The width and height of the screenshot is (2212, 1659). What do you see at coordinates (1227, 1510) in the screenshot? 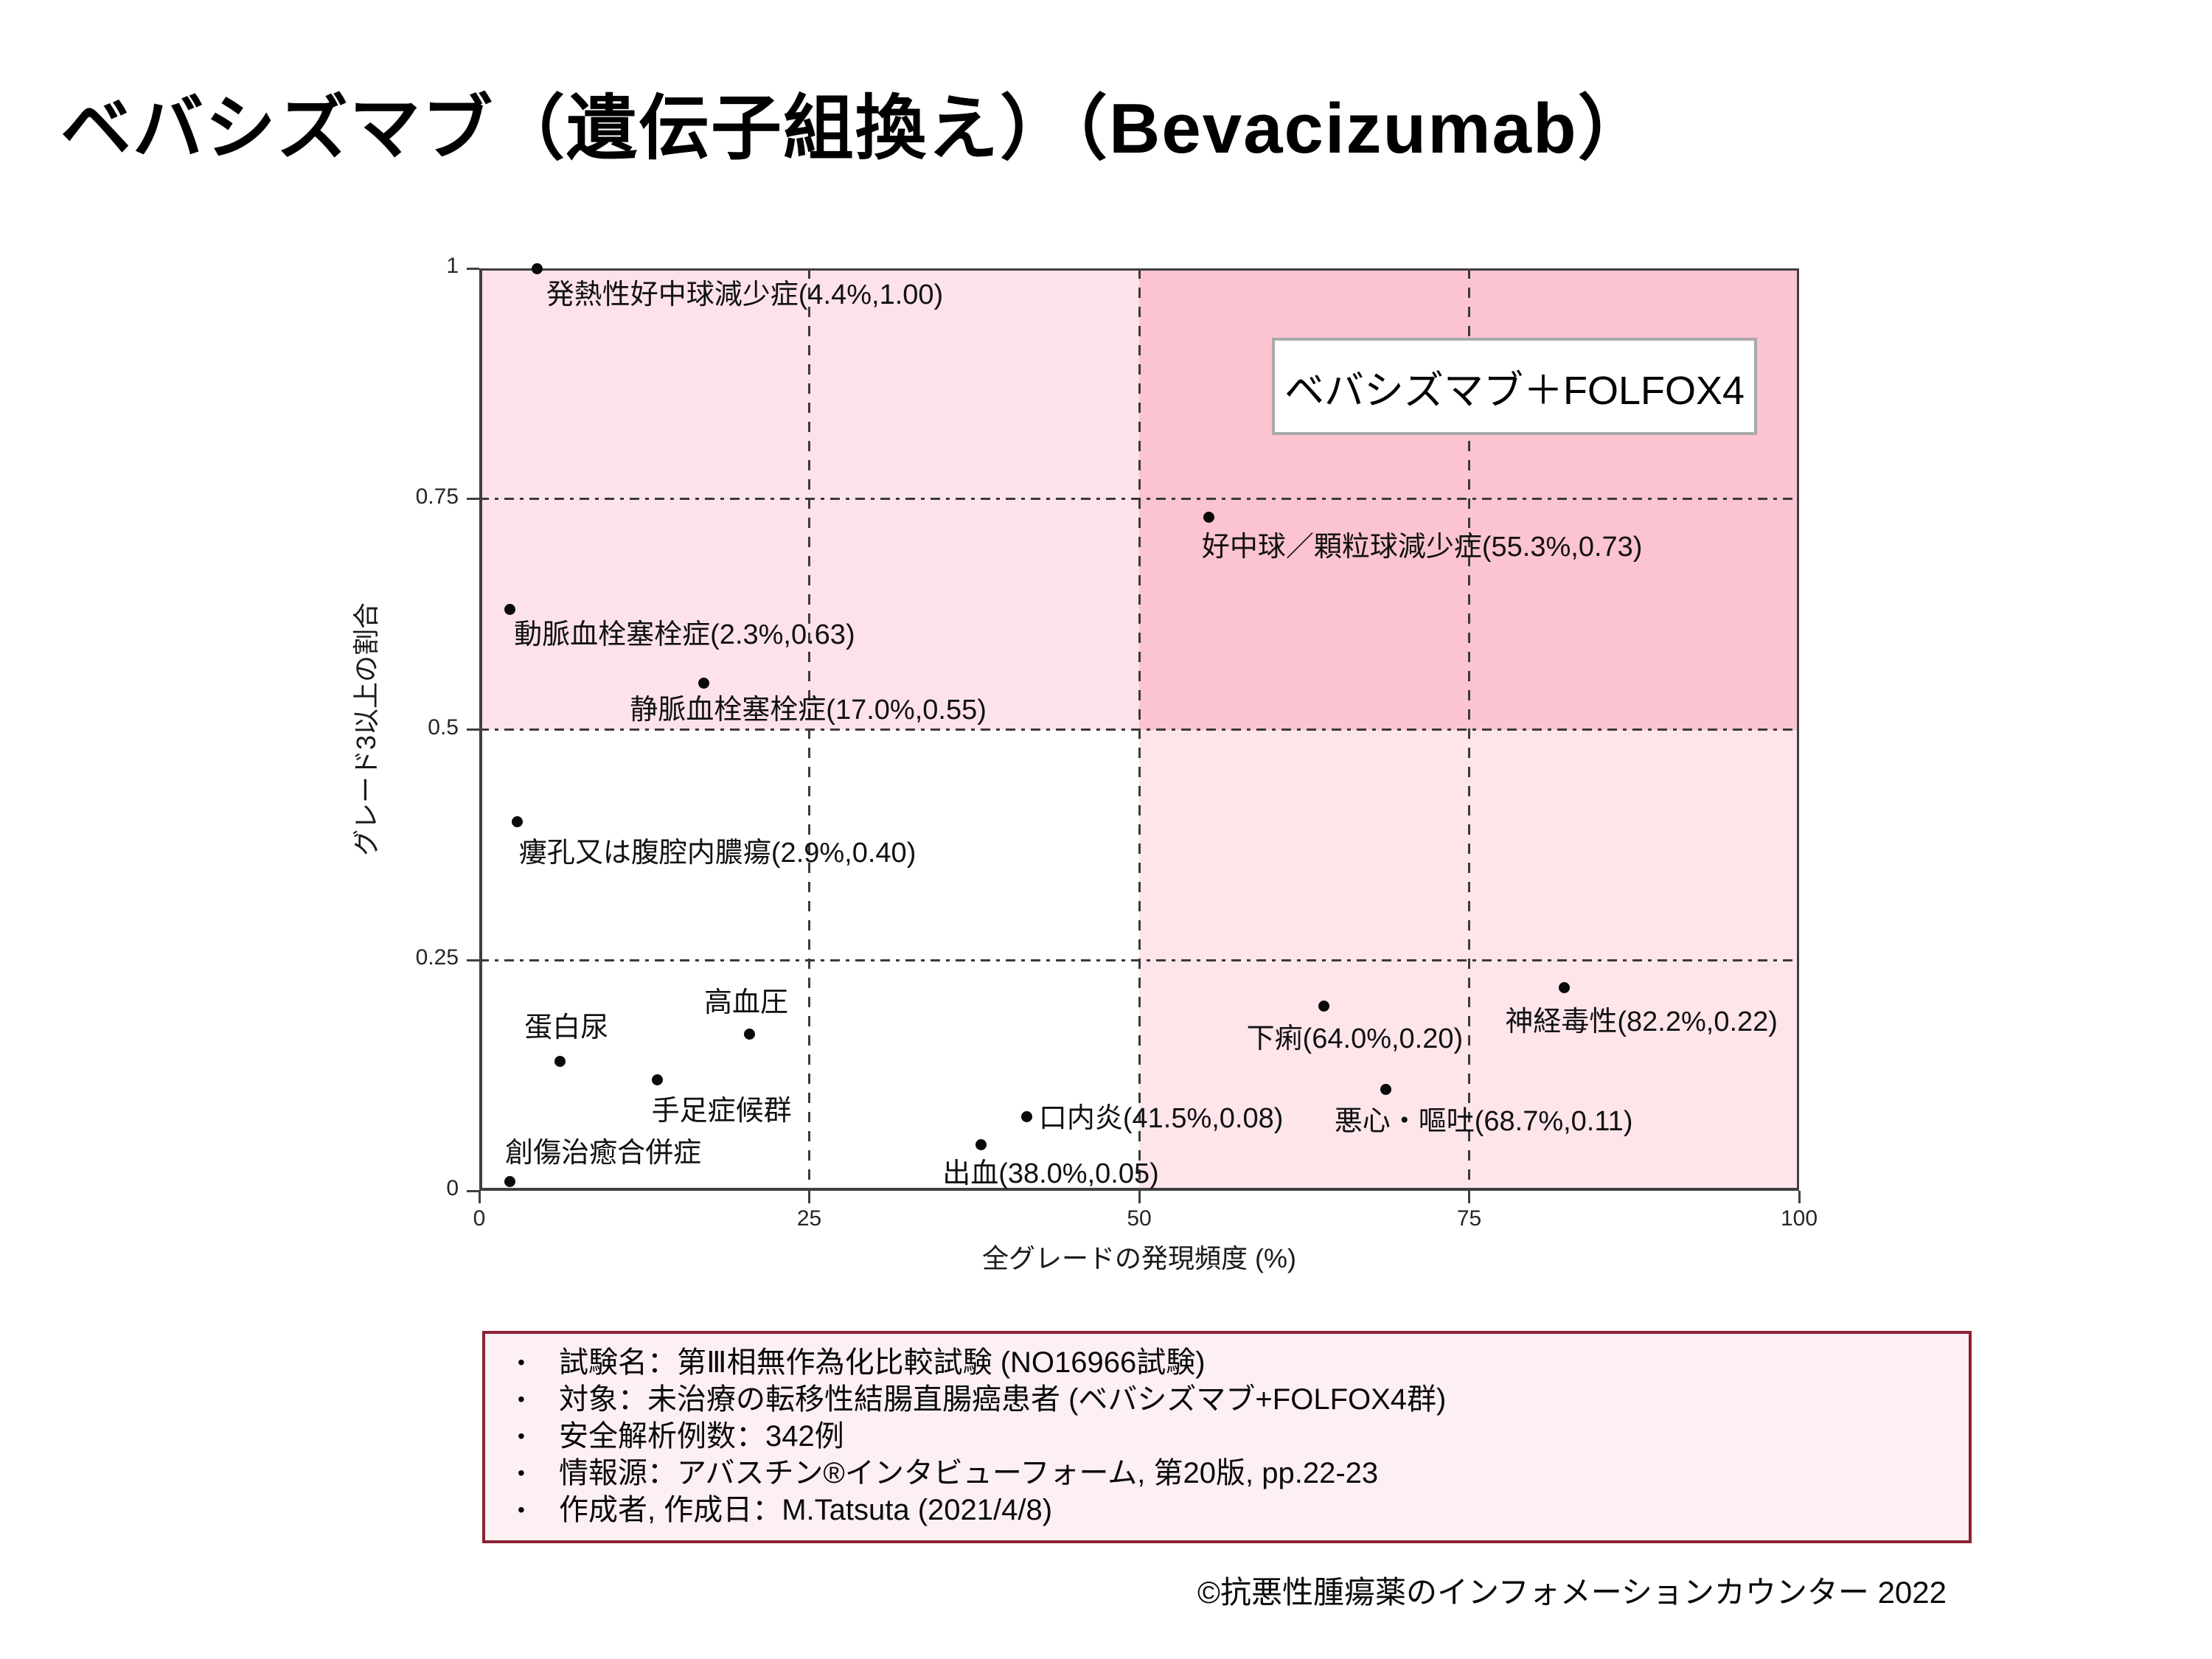
I see `note-item: • 作成者, 作成日：M.Tatsuta (2021/4/8)` at bounding box center [1227, 1510].